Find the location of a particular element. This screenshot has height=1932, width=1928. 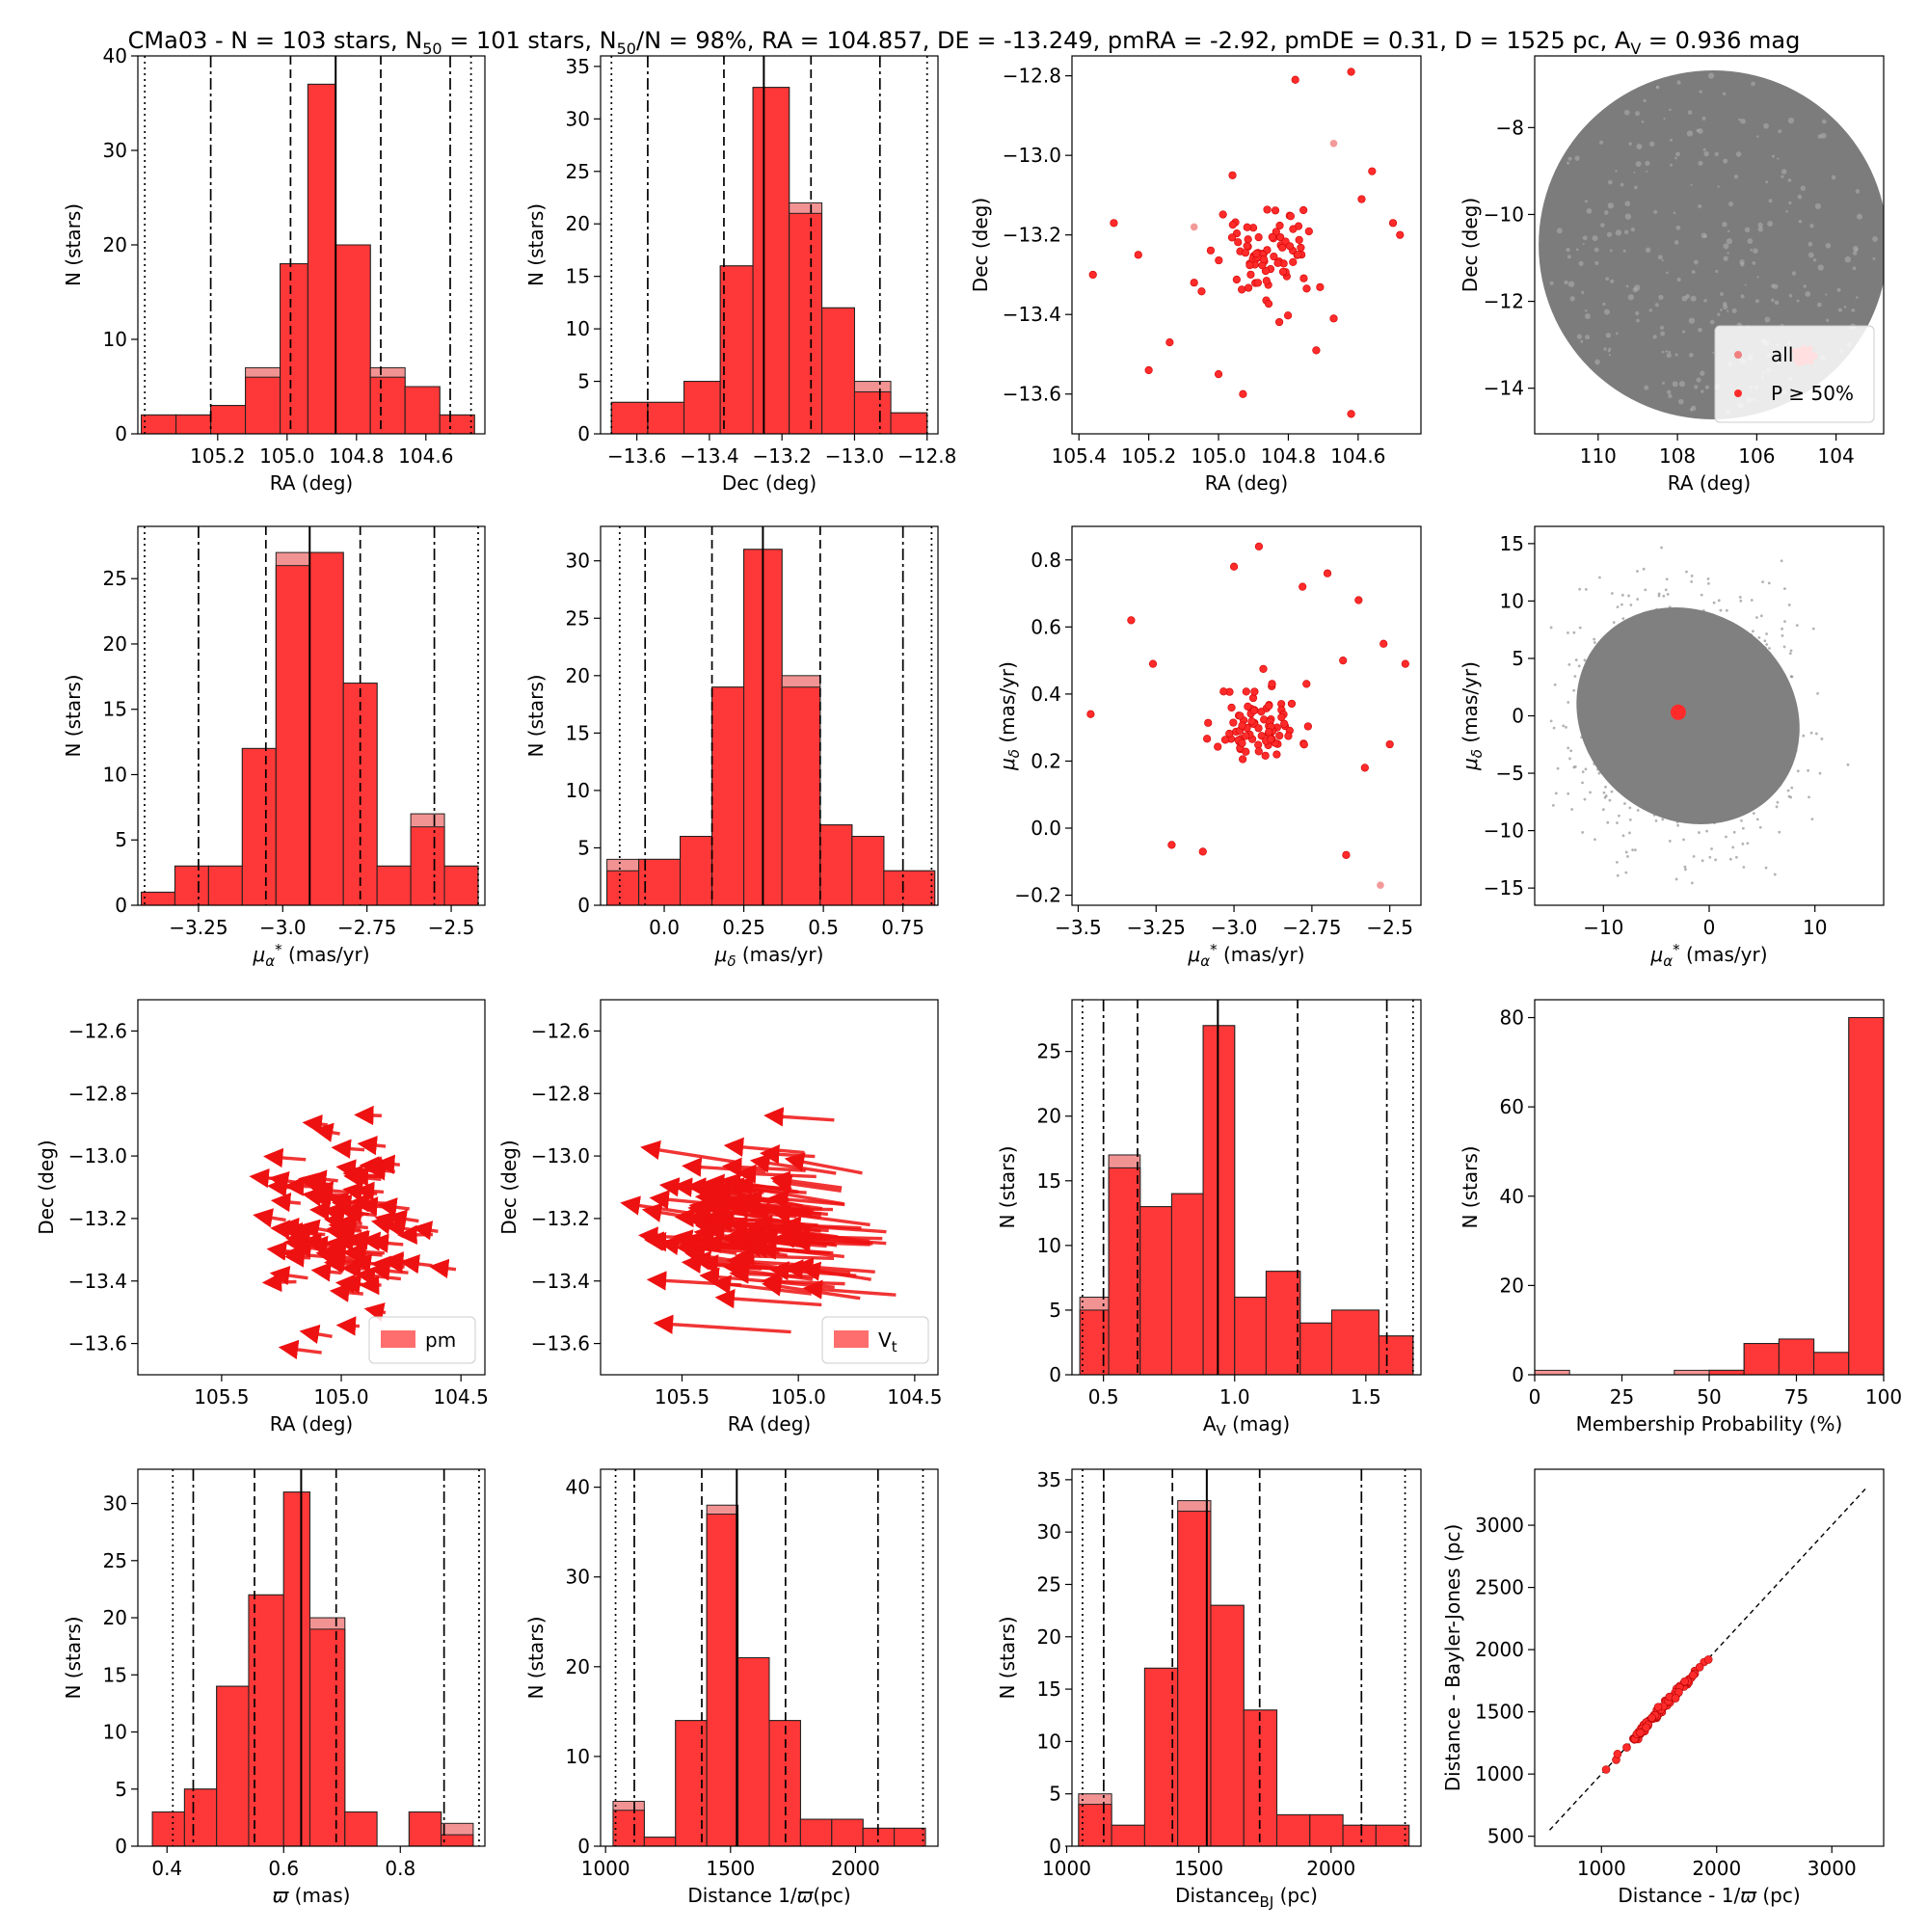

p5-xtick-label-2: −2.75 is located at coordinates (367, 928).